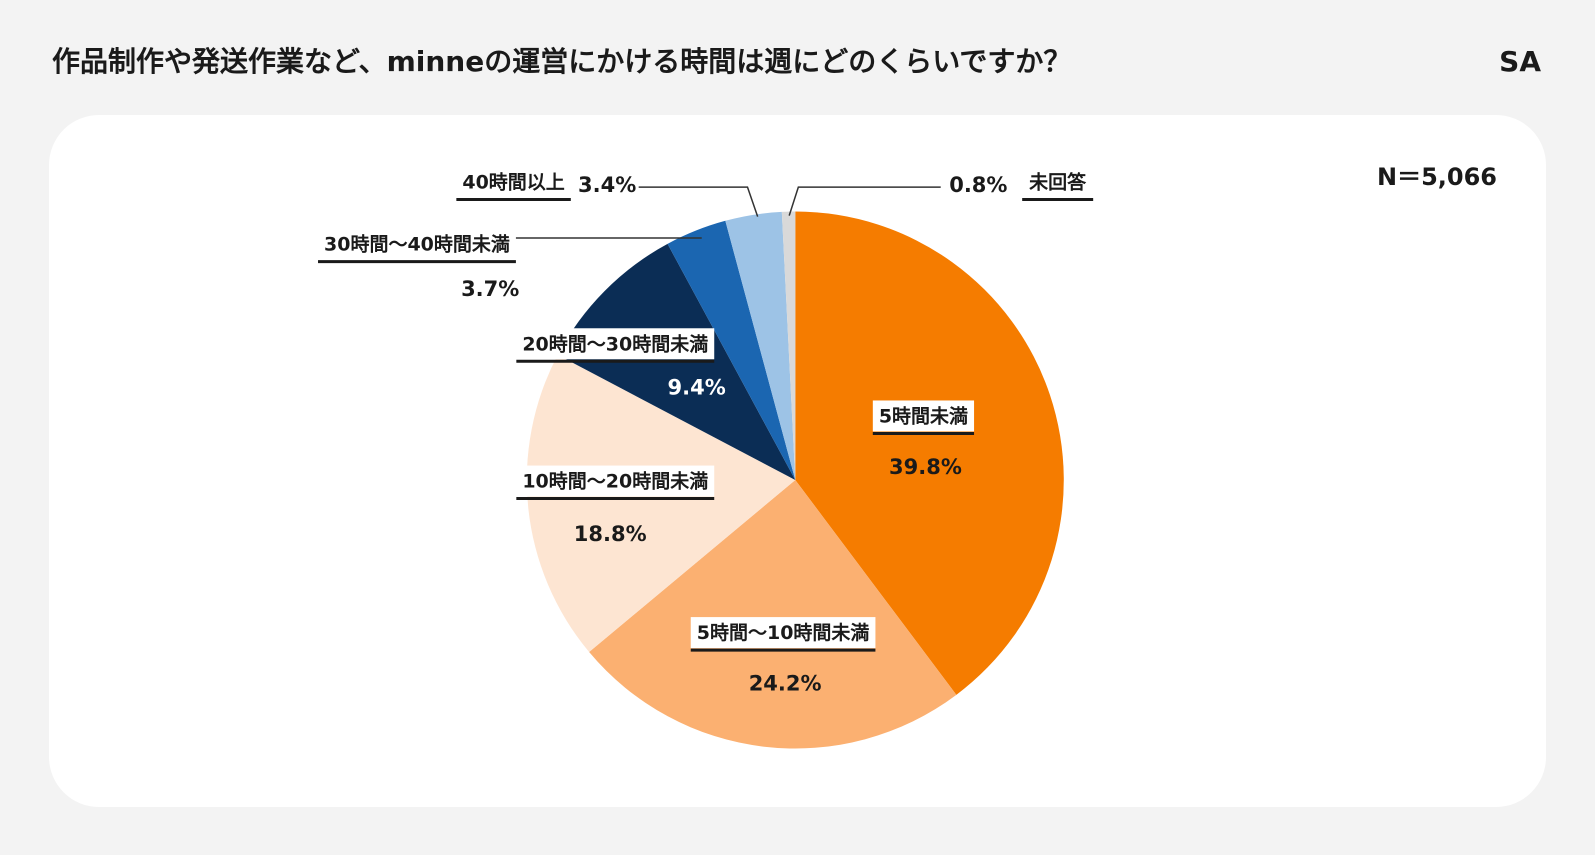 The width and height of the screenshot is (1595, 855). I want to click on value-label: 9.4%, so click(697, 387).